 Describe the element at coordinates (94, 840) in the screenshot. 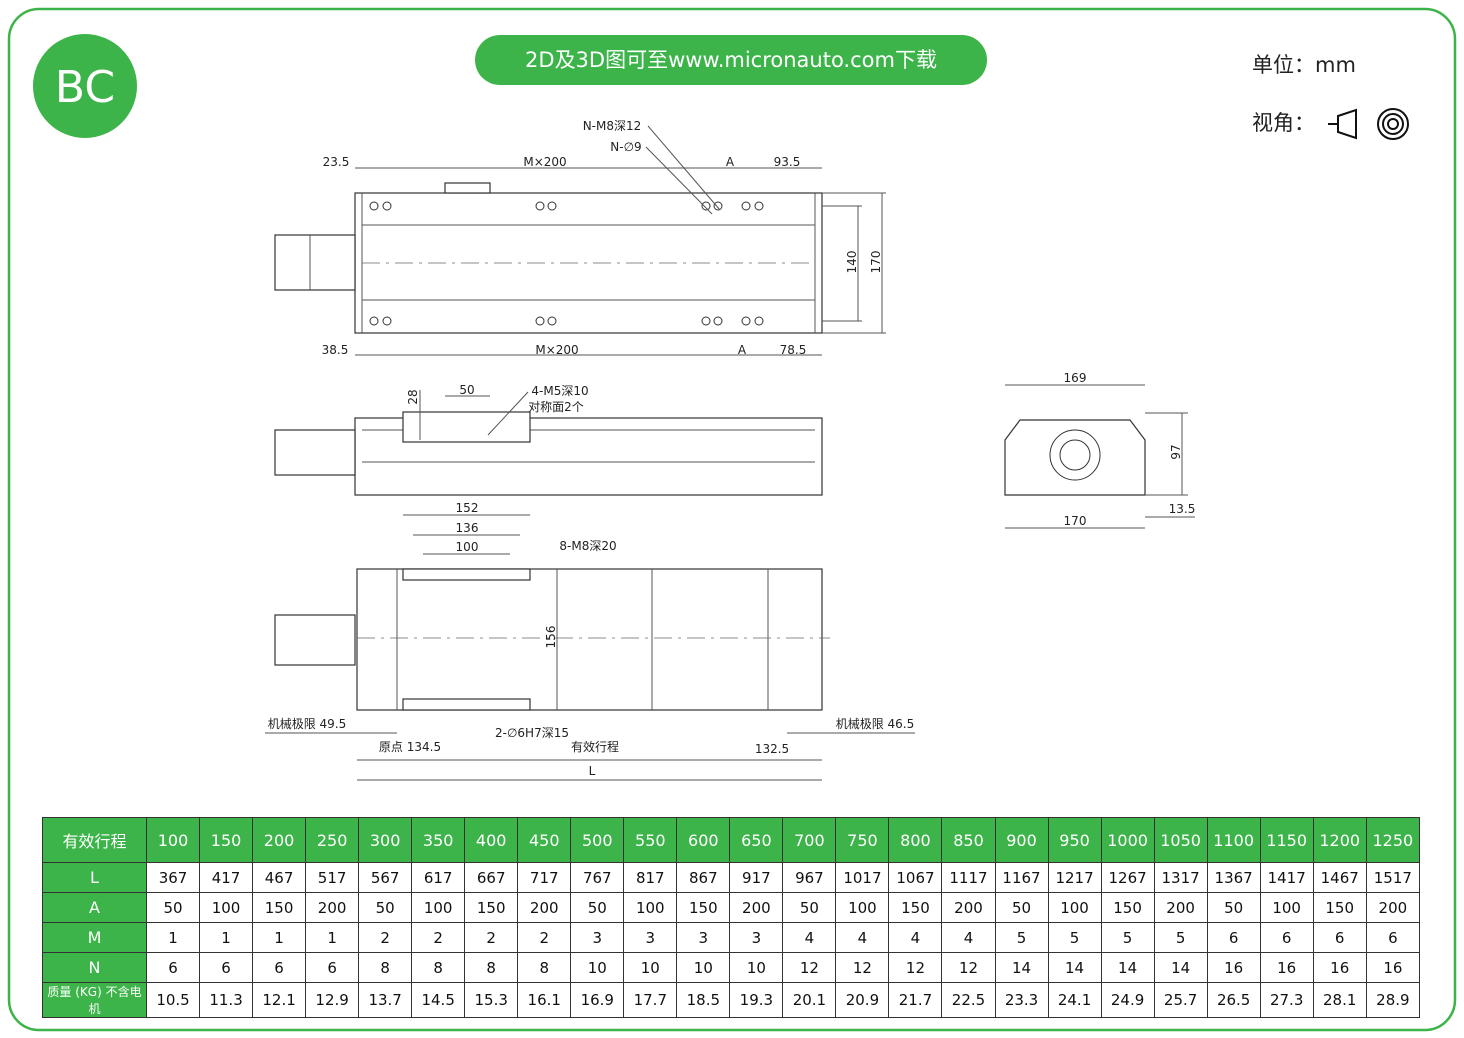

I see `row-header: 有效行程` at that location.